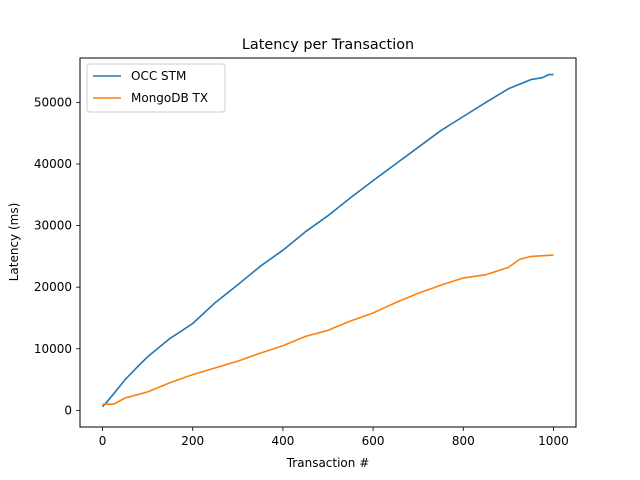 Image resolution: width=640 pixels, height=480 pixels. Describe the element at coordinates (53, 102) in the screenshot. I see `y-tick-label: 50000` at that location.